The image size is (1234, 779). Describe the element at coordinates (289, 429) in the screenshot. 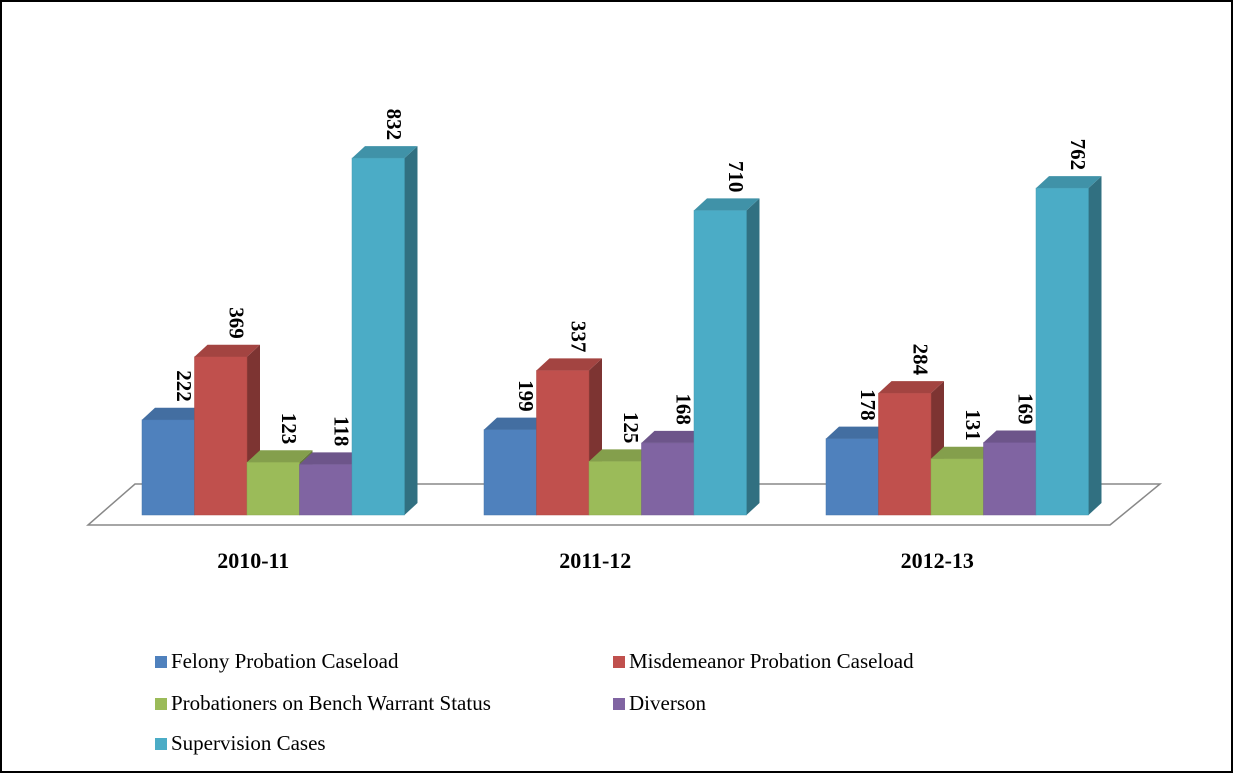

I see `data-label: 123` at that location.